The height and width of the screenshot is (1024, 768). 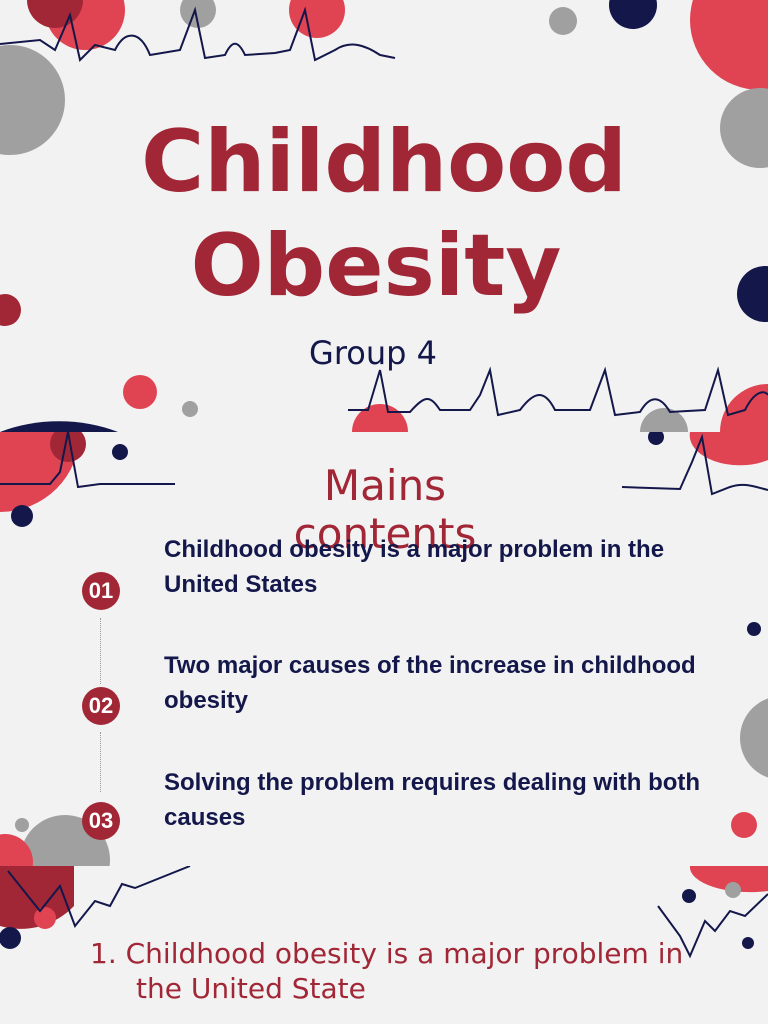 I want to click on title-line-1: Childhood, so click(x=384, y=162).